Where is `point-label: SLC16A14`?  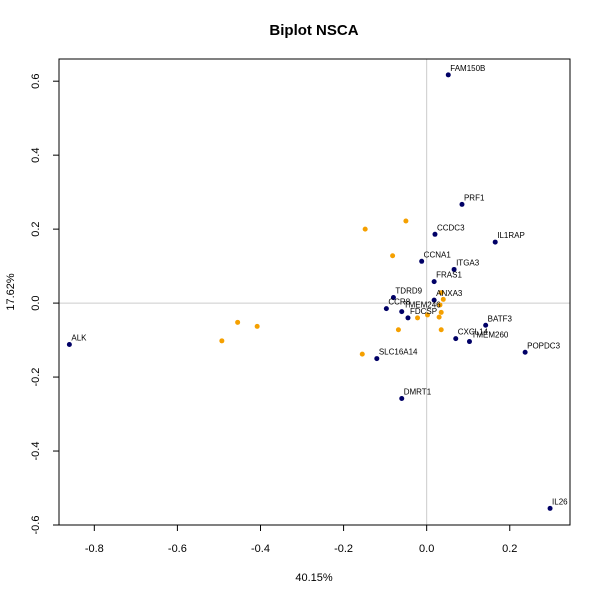
point-label: SLC16A14 is located at coordinates (398, 352).